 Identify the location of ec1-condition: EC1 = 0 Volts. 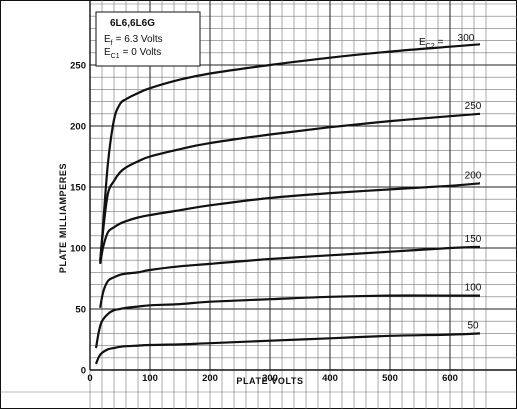
(132, 53).